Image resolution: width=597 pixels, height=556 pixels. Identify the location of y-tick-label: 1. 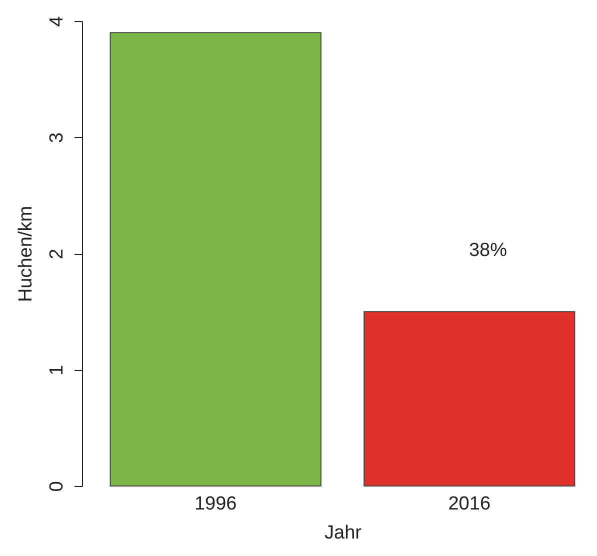
(57, 370).